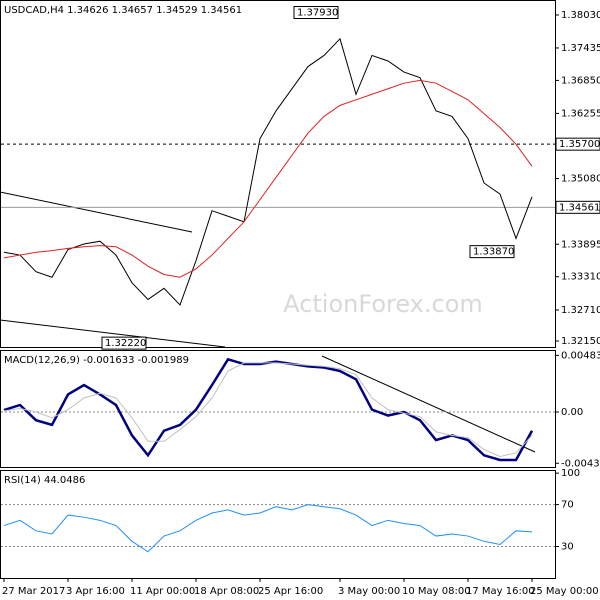  I want to click on y-tick-label: 1.33895, so click(580, 244).